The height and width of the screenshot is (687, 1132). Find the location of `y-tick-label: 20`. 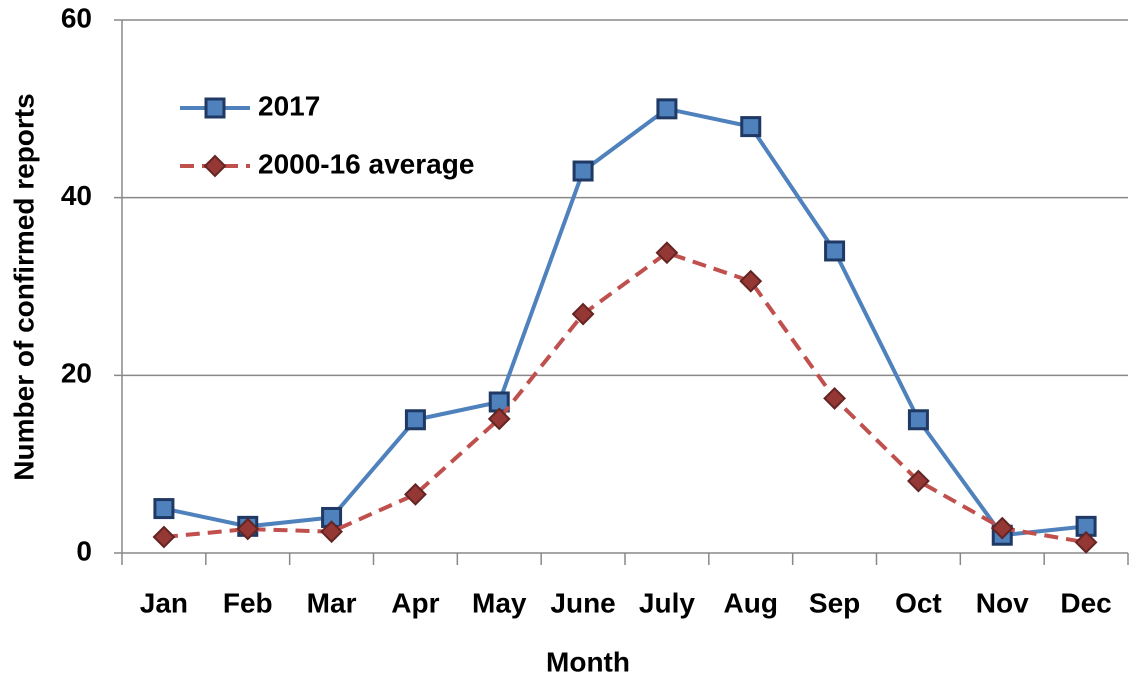

y-tick-label: 20 is located at coordinates (76, 373).